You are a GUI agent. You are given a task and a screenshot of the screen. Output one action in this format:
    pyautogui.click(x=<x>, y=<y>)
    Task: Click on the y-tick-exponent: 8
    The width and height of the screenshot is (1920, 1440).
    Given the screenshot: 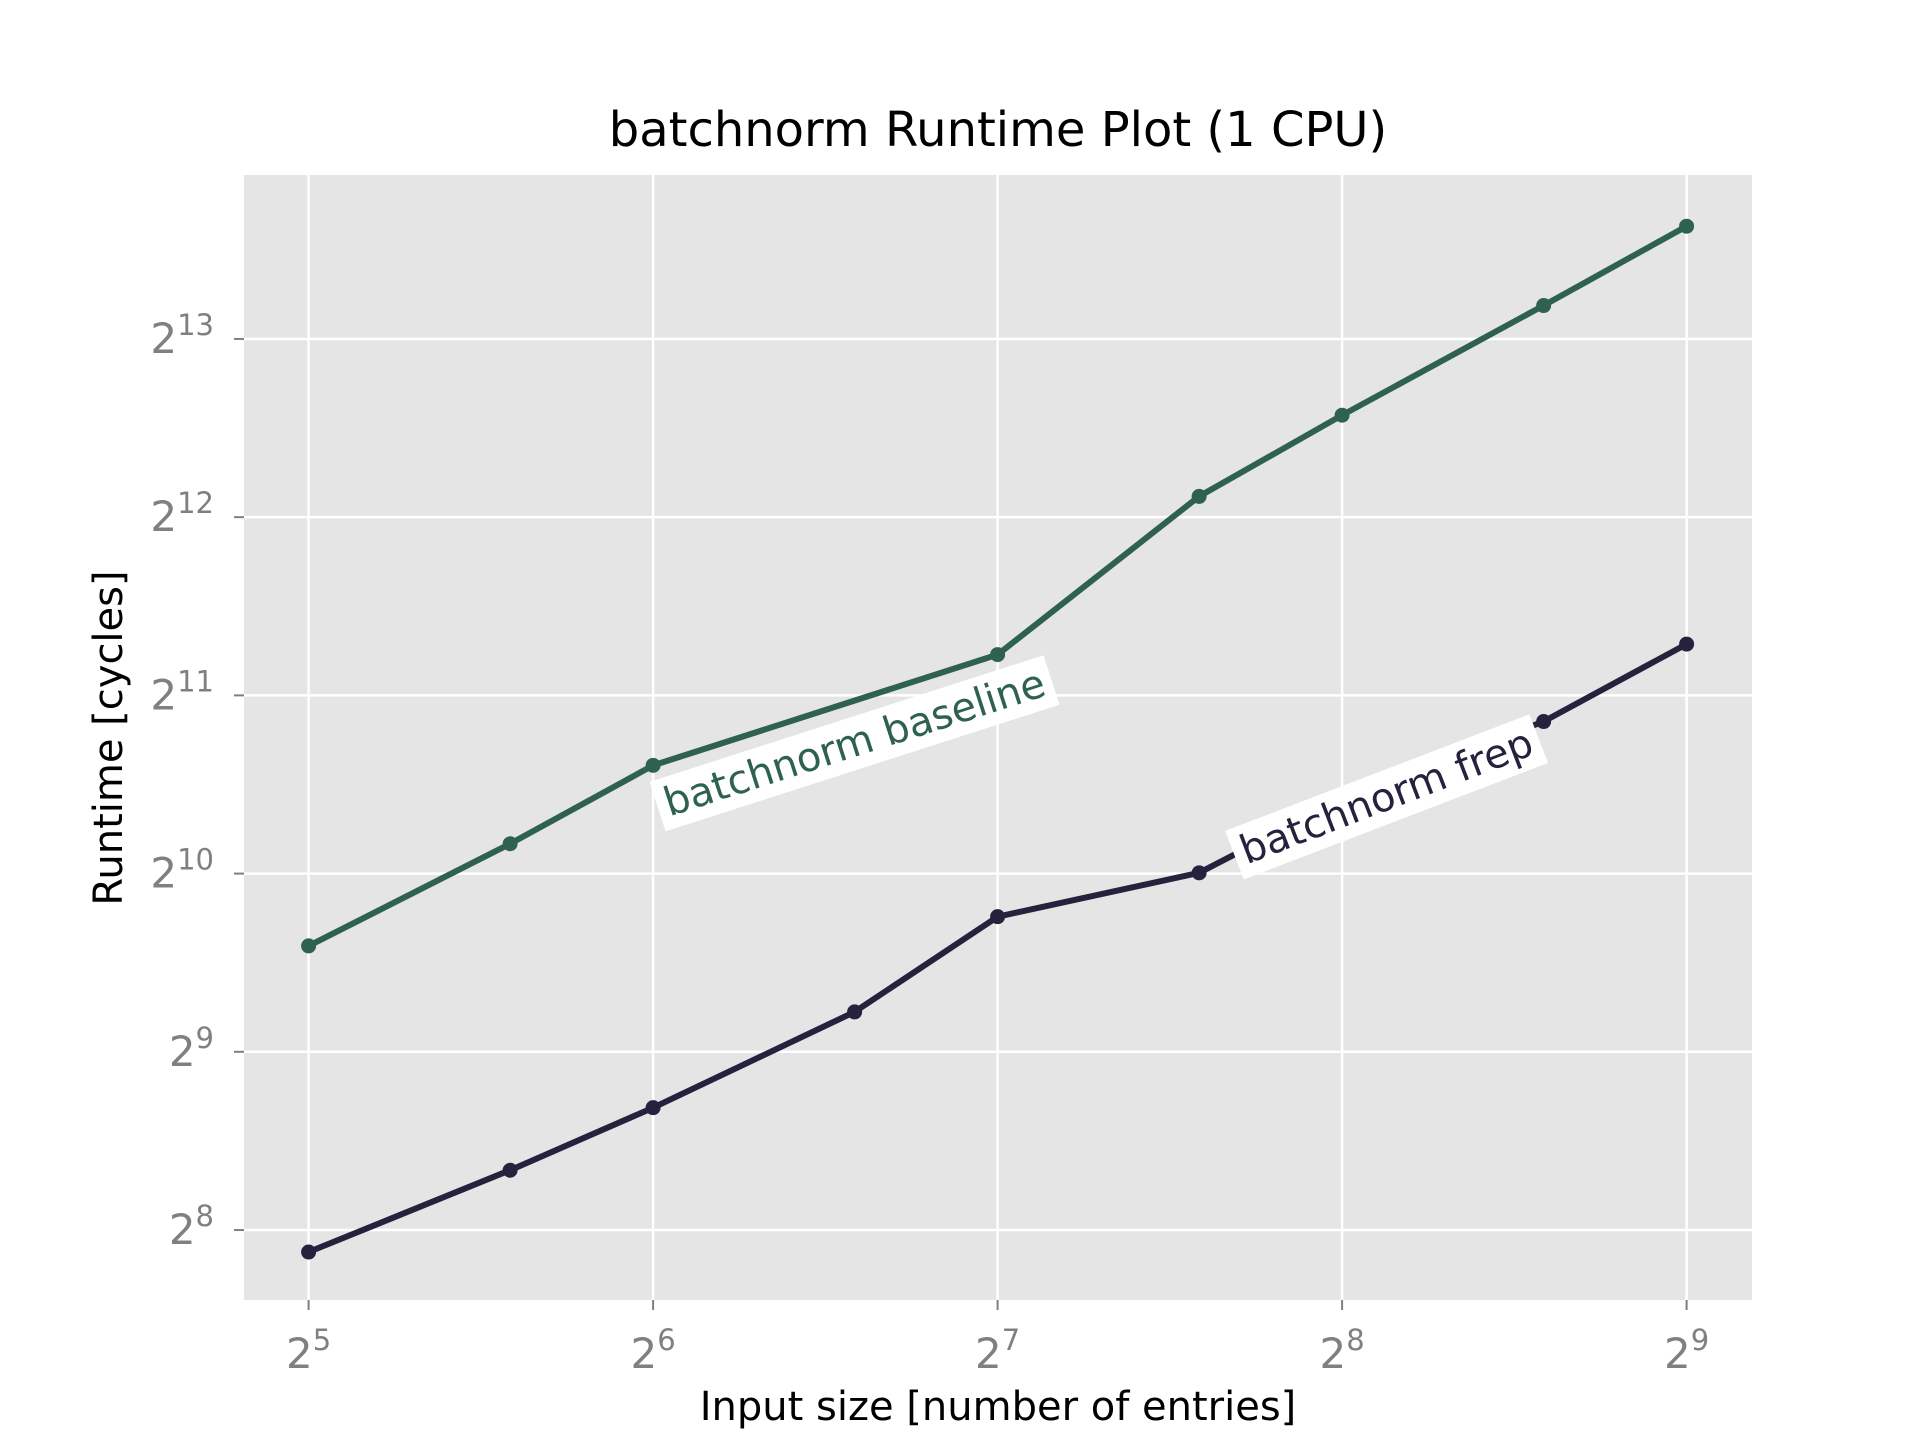 What is the action you would take?
    pyautogui.click(x=205, y=1216)
    